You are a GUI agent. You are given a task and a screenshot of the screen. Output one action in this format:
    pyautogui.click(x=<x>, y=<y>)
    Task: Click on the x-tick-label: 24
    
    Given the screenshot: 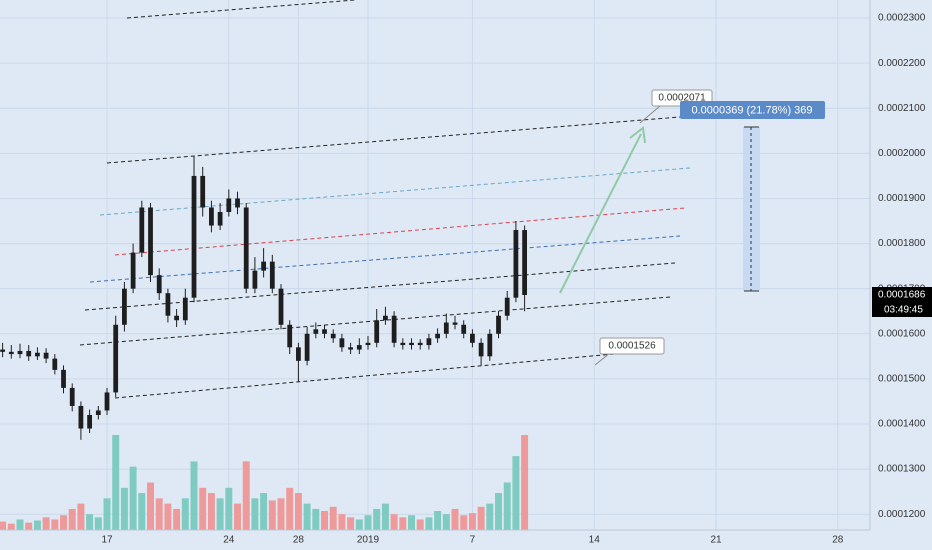 What is the action you would take?
    pyautogui.click(x=229, y=540)
    